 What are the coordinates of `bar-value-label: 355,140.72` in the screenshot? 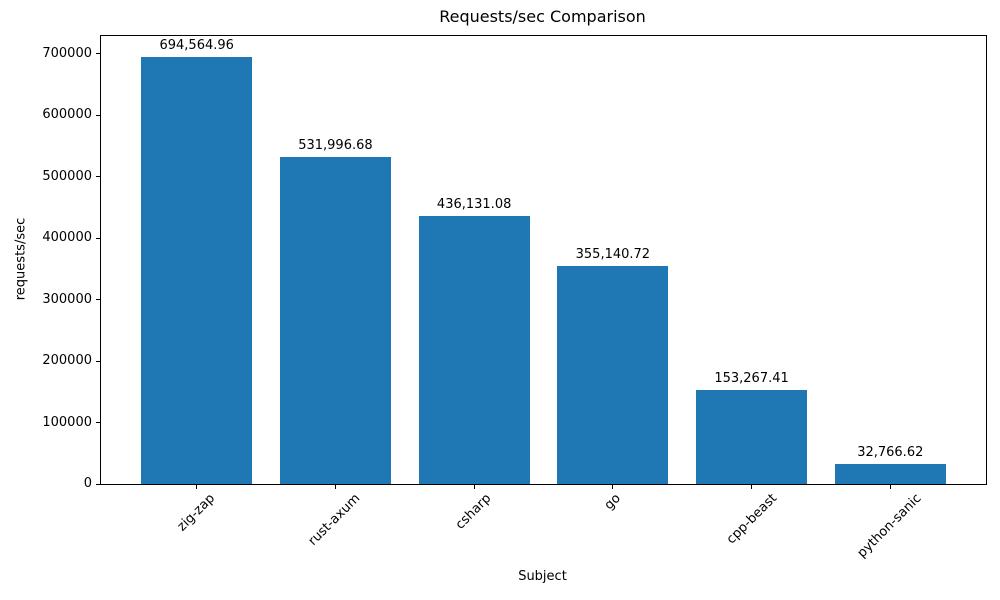 It's located at (613, 254).